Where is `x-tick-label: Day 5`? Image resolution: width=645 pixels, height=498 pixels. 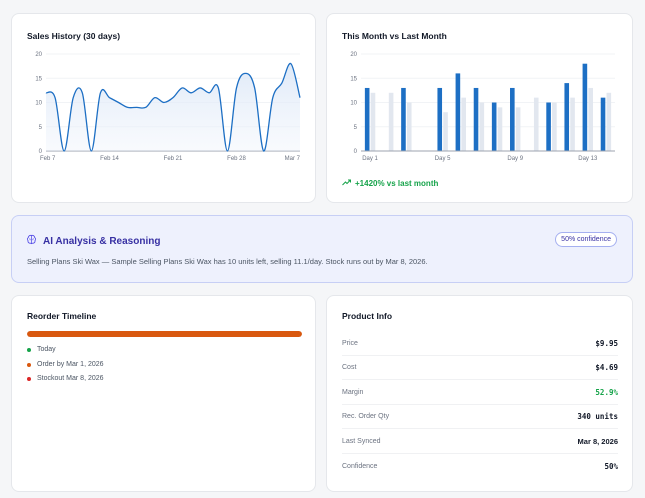
x-tick-label: Day 5 is located at coordinates (443, 159).